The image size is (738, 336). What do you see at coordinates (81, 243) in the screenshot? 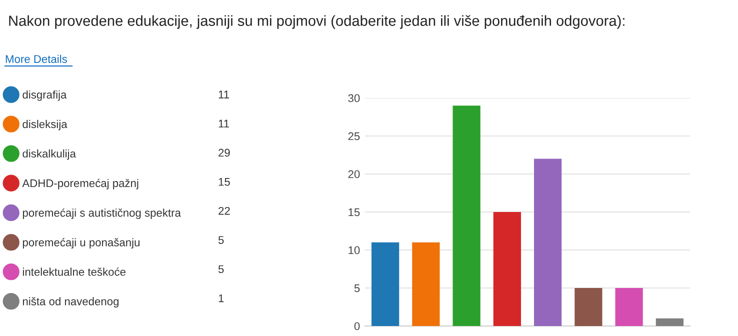
I see `legend-label: poremećaji u ponašanju` at bounding box center [81, 243].